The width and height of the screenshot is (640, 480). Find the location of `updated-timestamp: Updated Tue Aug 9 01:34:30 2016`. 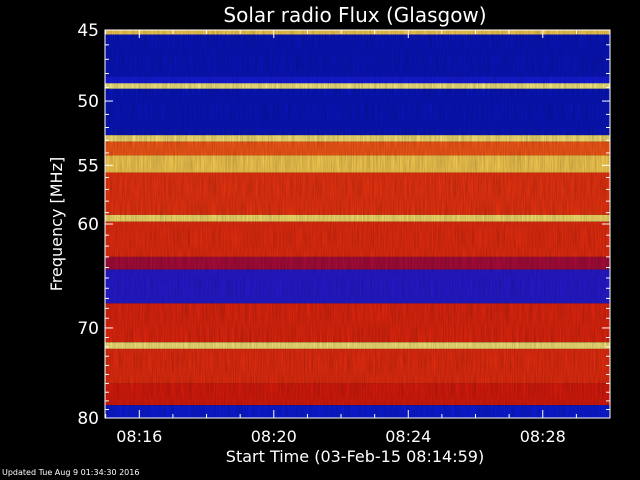

updated-timestamp: Updated Tue Aug 9 01:34:30 2016 is located at coordinates (71, 472).